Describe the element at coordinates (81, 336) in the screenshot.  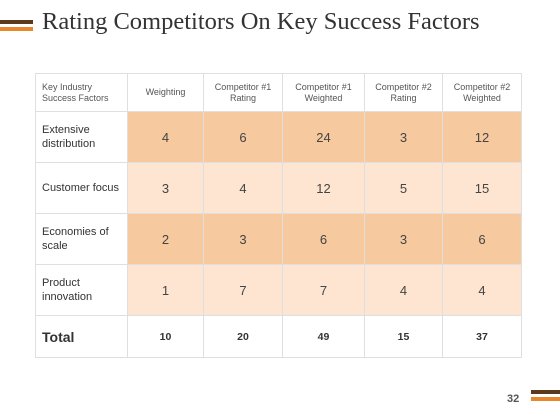
I see `total-label: Total` at that location.